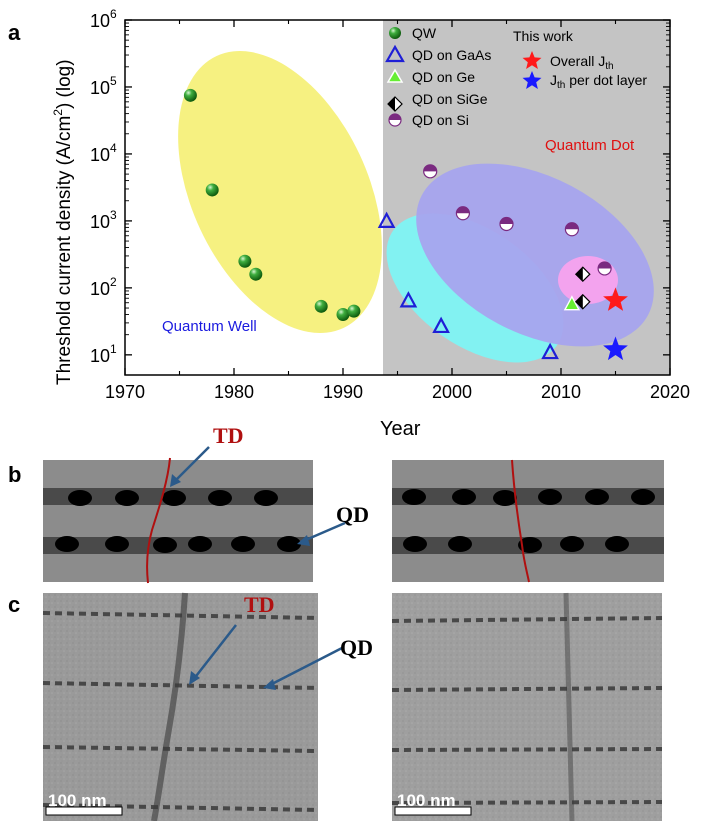  Describe the element at coordinates (259, 604) in the screenshot. I see `td-label-c: TD` at that location.